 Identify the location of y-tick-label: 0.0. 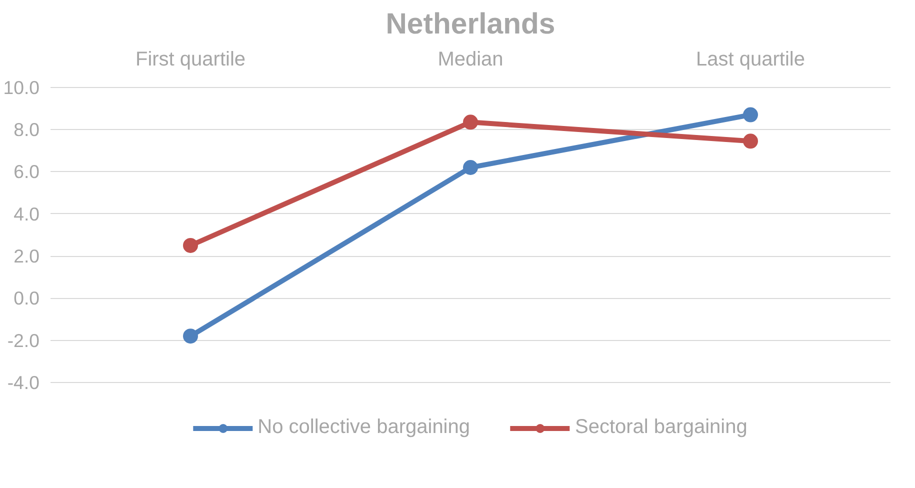
(27, 298).